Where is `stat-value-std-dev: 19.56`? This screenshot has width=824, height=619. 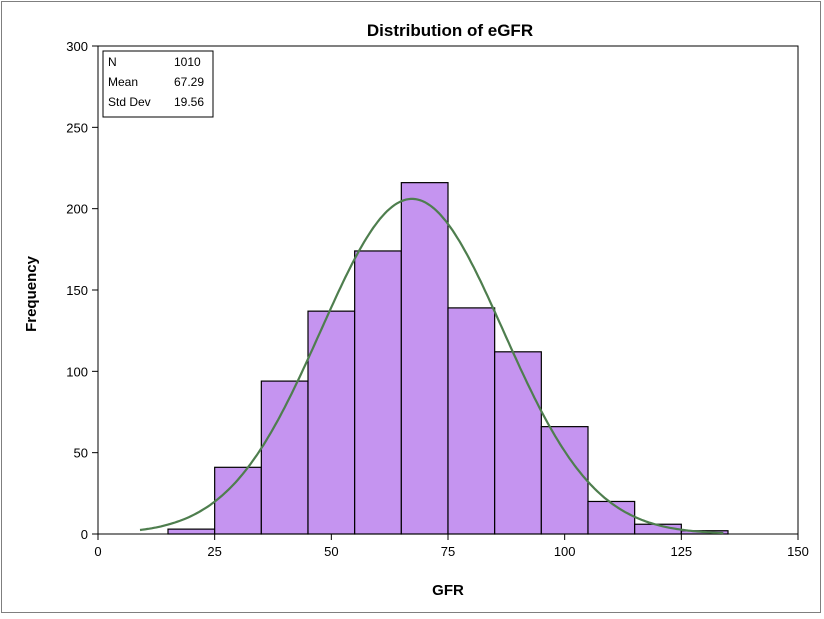
stat-value-std-dev: 19.56 is located at coordinates (189, 102).